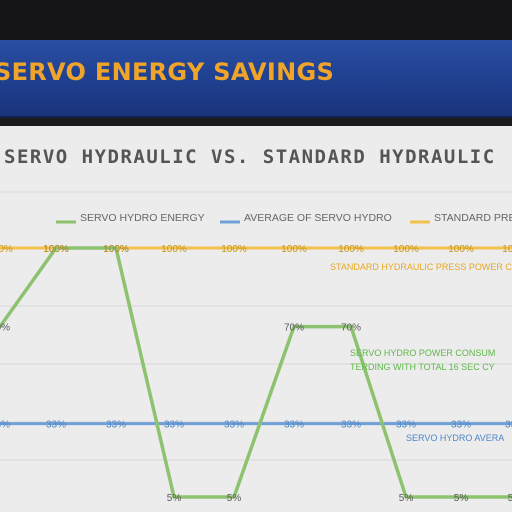 The image size is (512, 512). What do you see at coordinates (142, 218) in the screenshot?
I see `legend-label: SERVO HYDRO ENERGY` at bounding box center [142, 218].